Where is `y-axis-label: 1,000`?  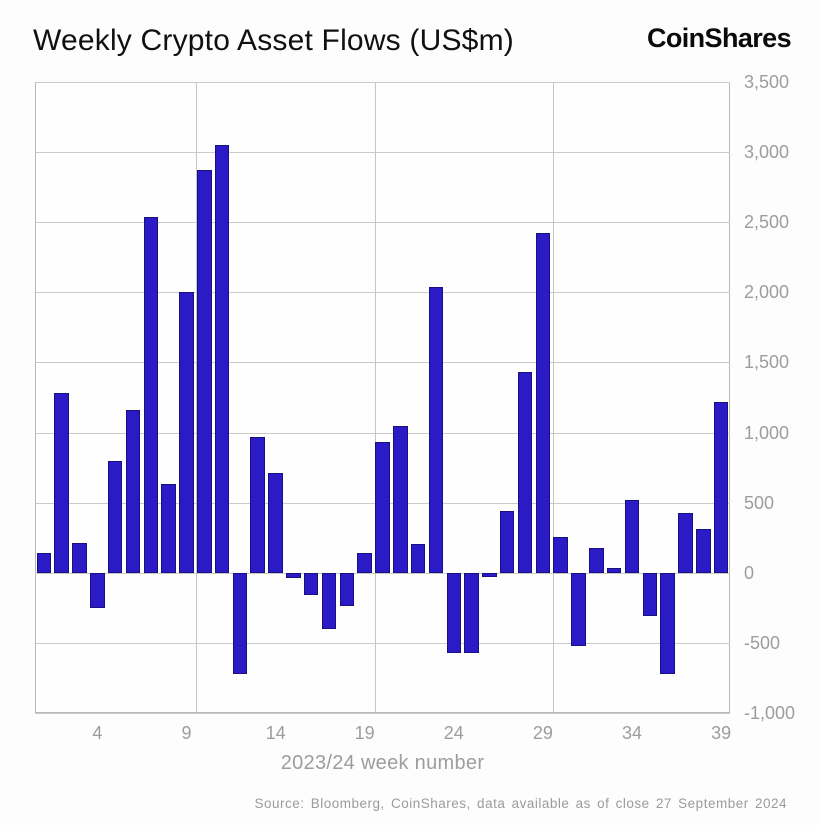 y-axis-label: 1,000 is located at coordinates (767, 432).